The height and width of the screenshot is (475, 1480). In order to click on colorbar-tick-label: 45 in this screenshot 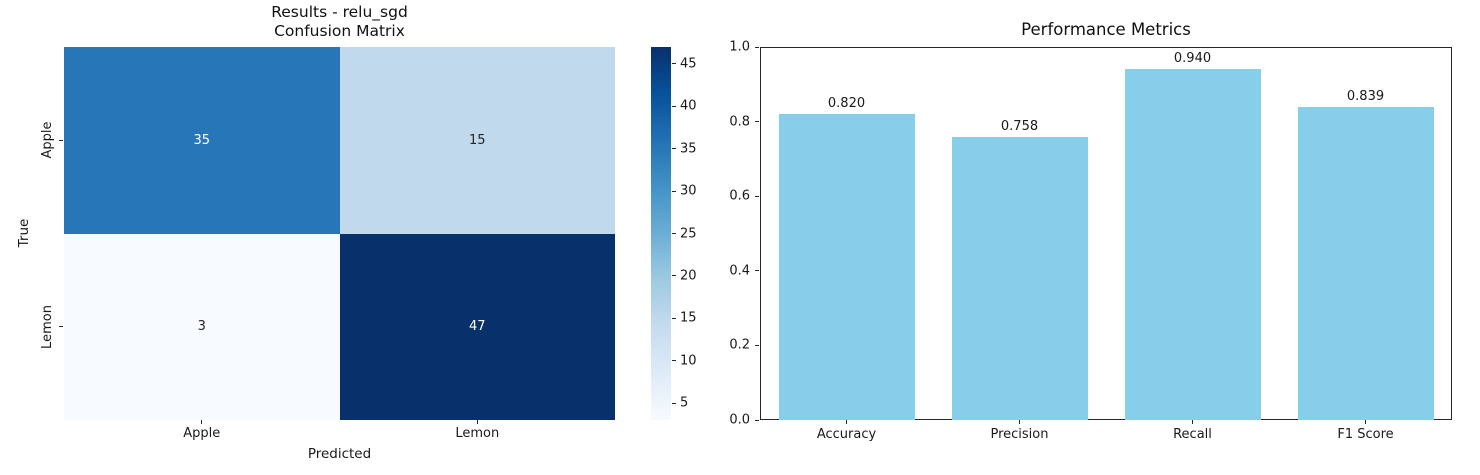, I will do `click(688, 64)`.